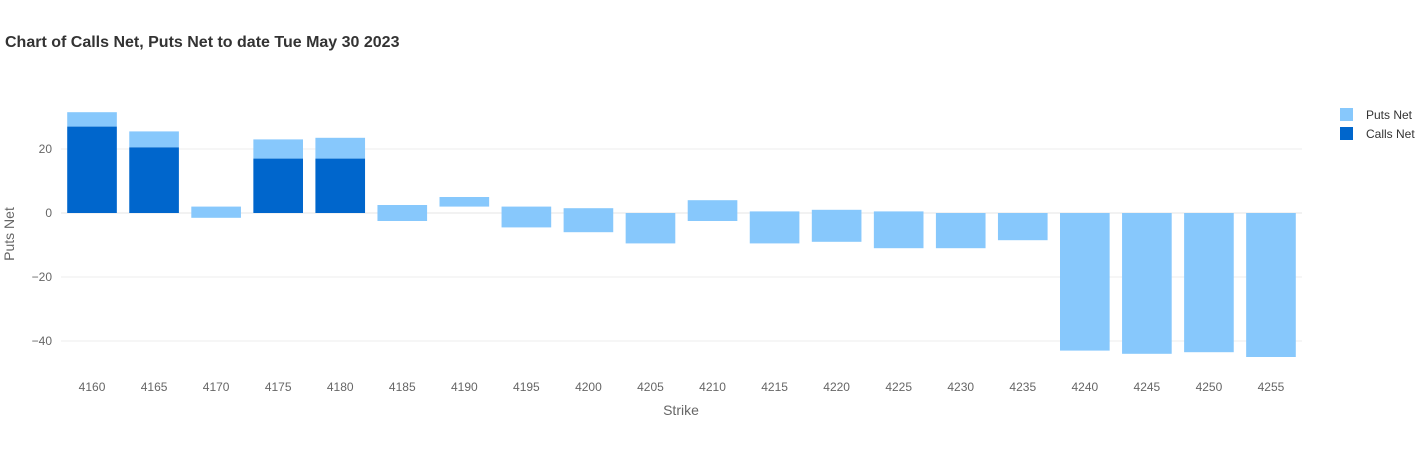 The image size is (1418, 450). I want to click on x-tick-label: 4175, so click(278, 387).